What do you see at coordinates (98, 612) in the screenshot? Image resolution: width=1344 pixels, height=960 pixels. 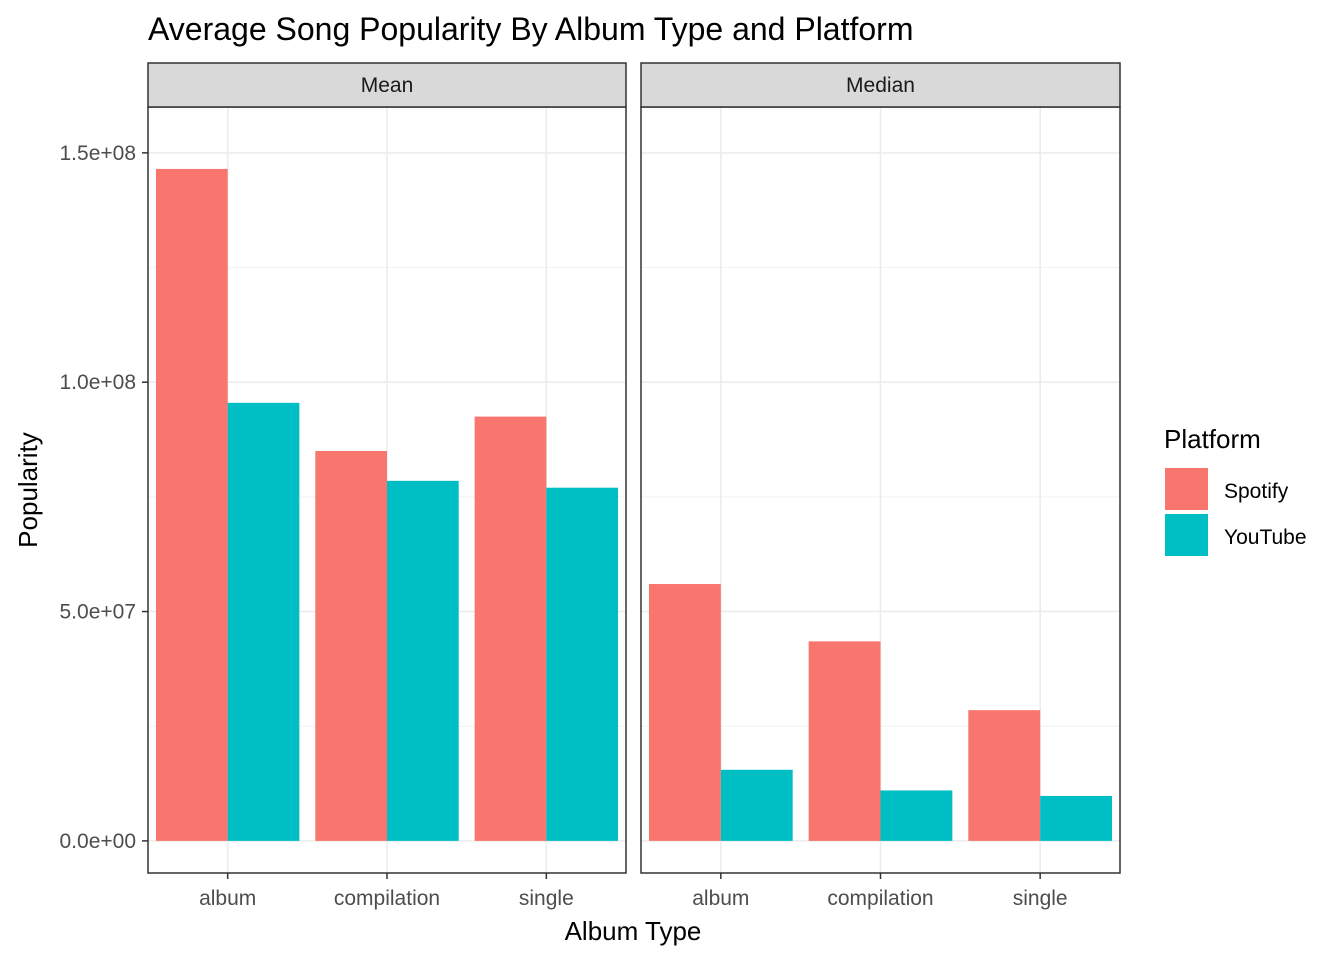 I see `y-tick-label: 5.0e+07` at bounding box center [98, 612].